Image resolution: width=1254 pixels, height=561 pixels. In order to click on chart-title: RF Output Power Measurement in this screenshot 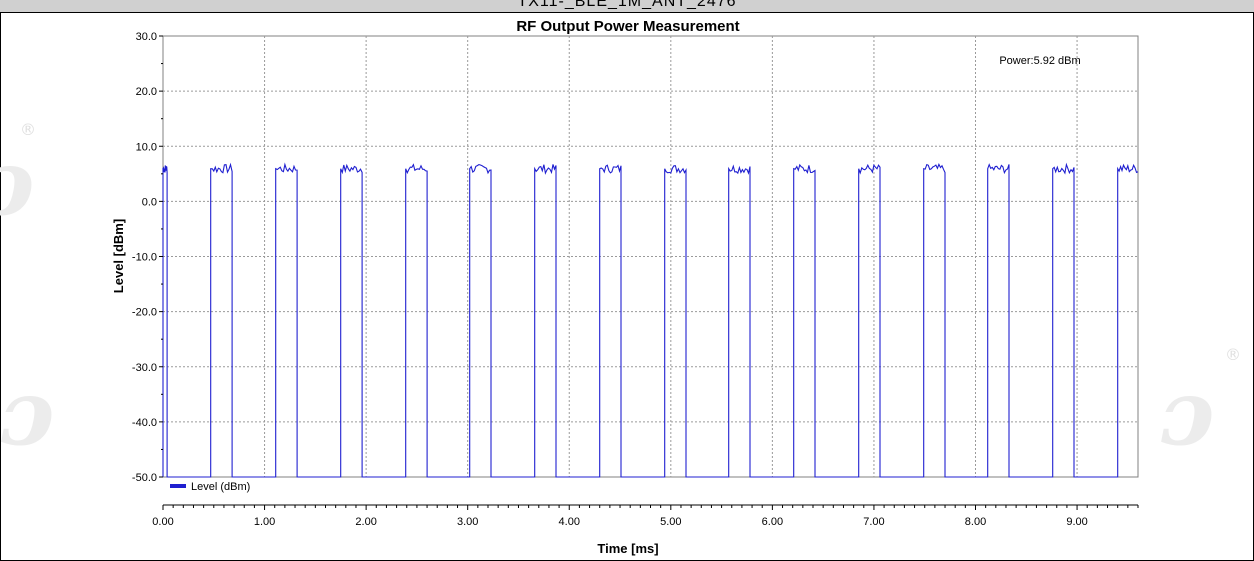, I will do `click(627, 26)`.